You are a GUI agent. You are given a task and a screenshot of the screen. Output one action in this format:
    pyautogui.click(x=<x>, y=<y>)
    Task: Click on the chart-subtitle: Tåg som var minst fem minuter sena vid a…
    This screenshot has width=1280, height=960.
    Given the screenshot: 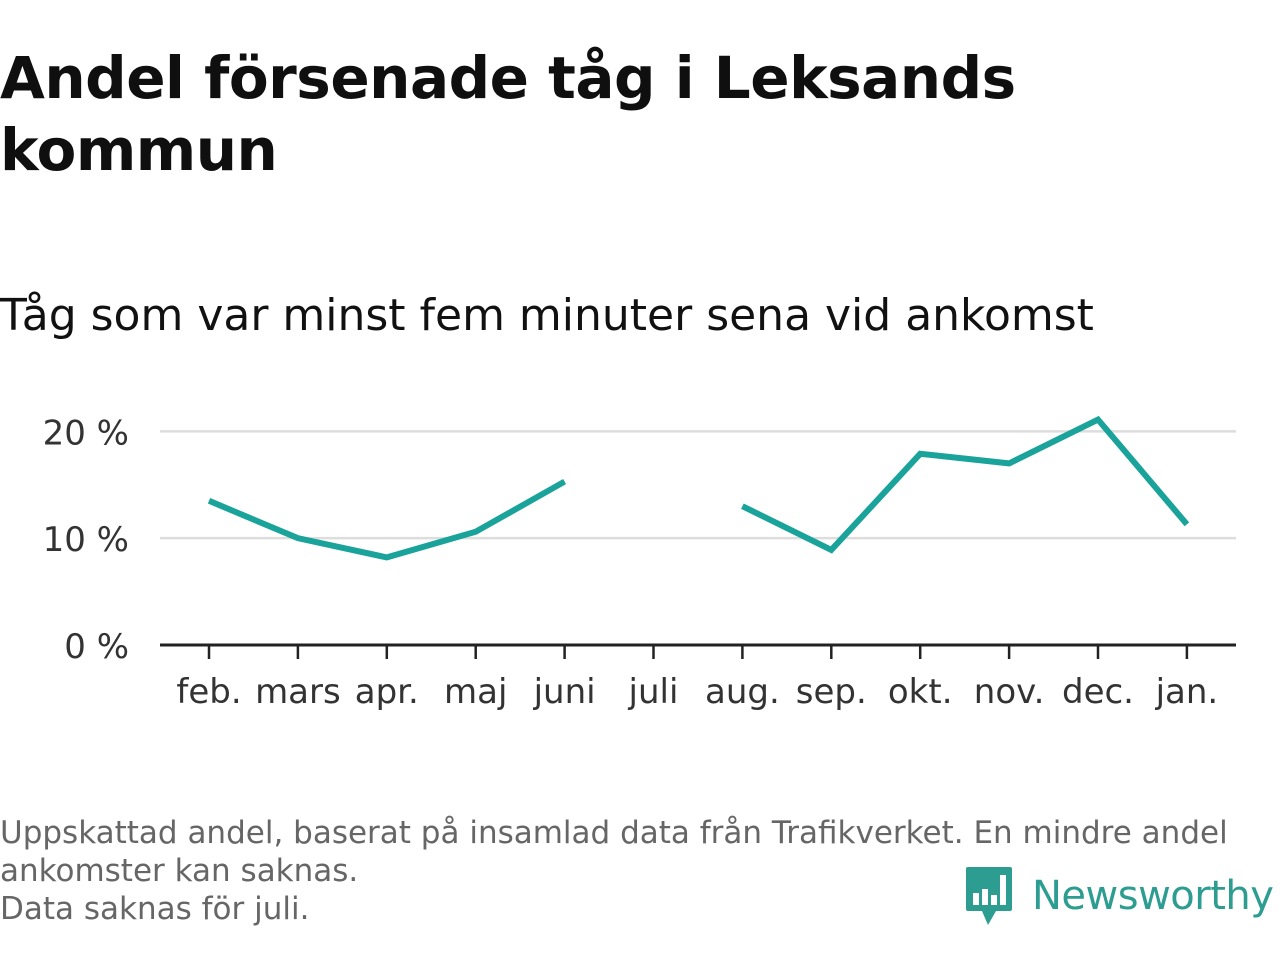 What is the action you would take?
    pyautogui.click(x=547, y=315)
    